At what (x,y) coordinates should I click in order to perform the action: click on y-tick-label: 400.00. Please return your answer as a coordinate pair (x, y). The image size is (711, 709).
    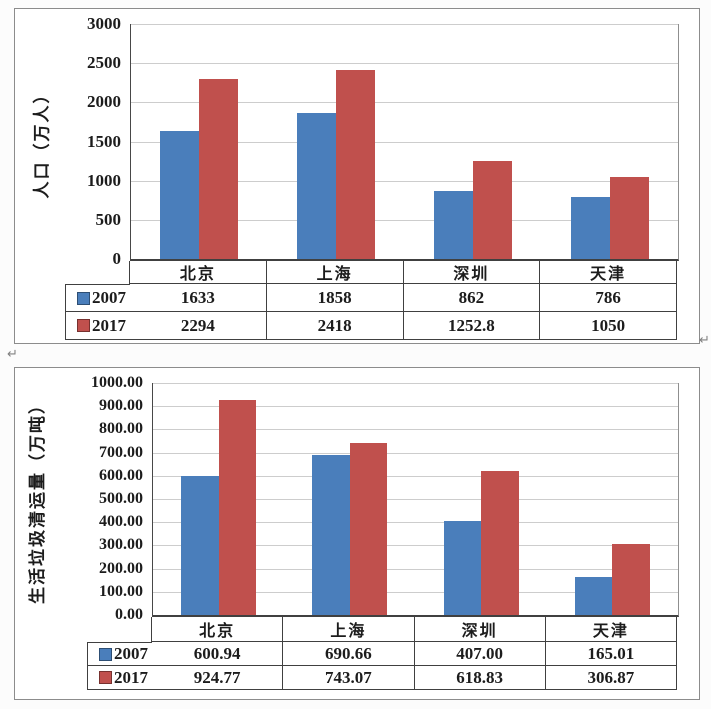
    Looking at the image, I should click on (121, 522).